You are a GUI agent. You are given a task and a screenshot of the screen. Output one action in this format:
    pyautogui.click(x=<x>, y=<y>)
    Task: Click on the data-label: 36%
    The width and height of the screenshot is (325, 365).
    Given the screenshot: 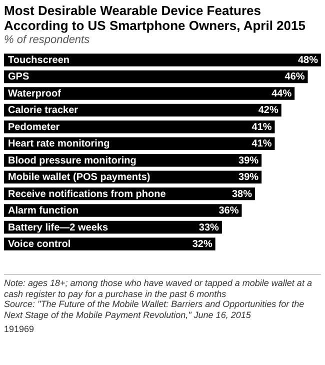 What is the action you would take?
    pyautogui.click(x=228, y=211)
    